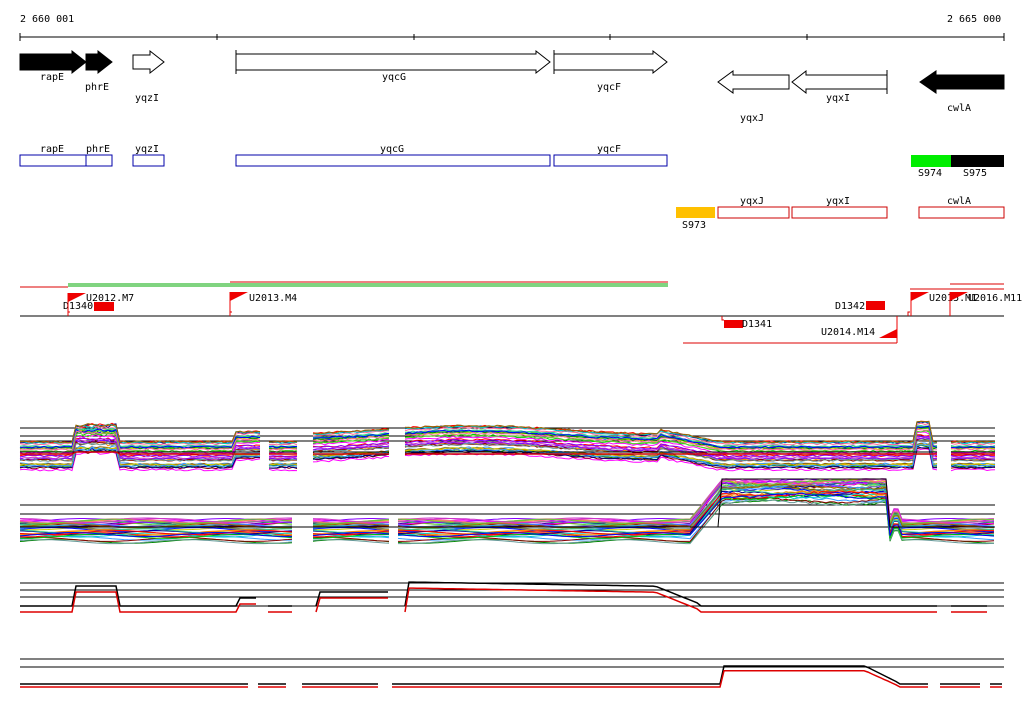 This screenshot has width=1024, height=714. Describe the element at coordinates (609, 87) in the screenshot. I see `gene-label-yqcF: yqcF` at that location.